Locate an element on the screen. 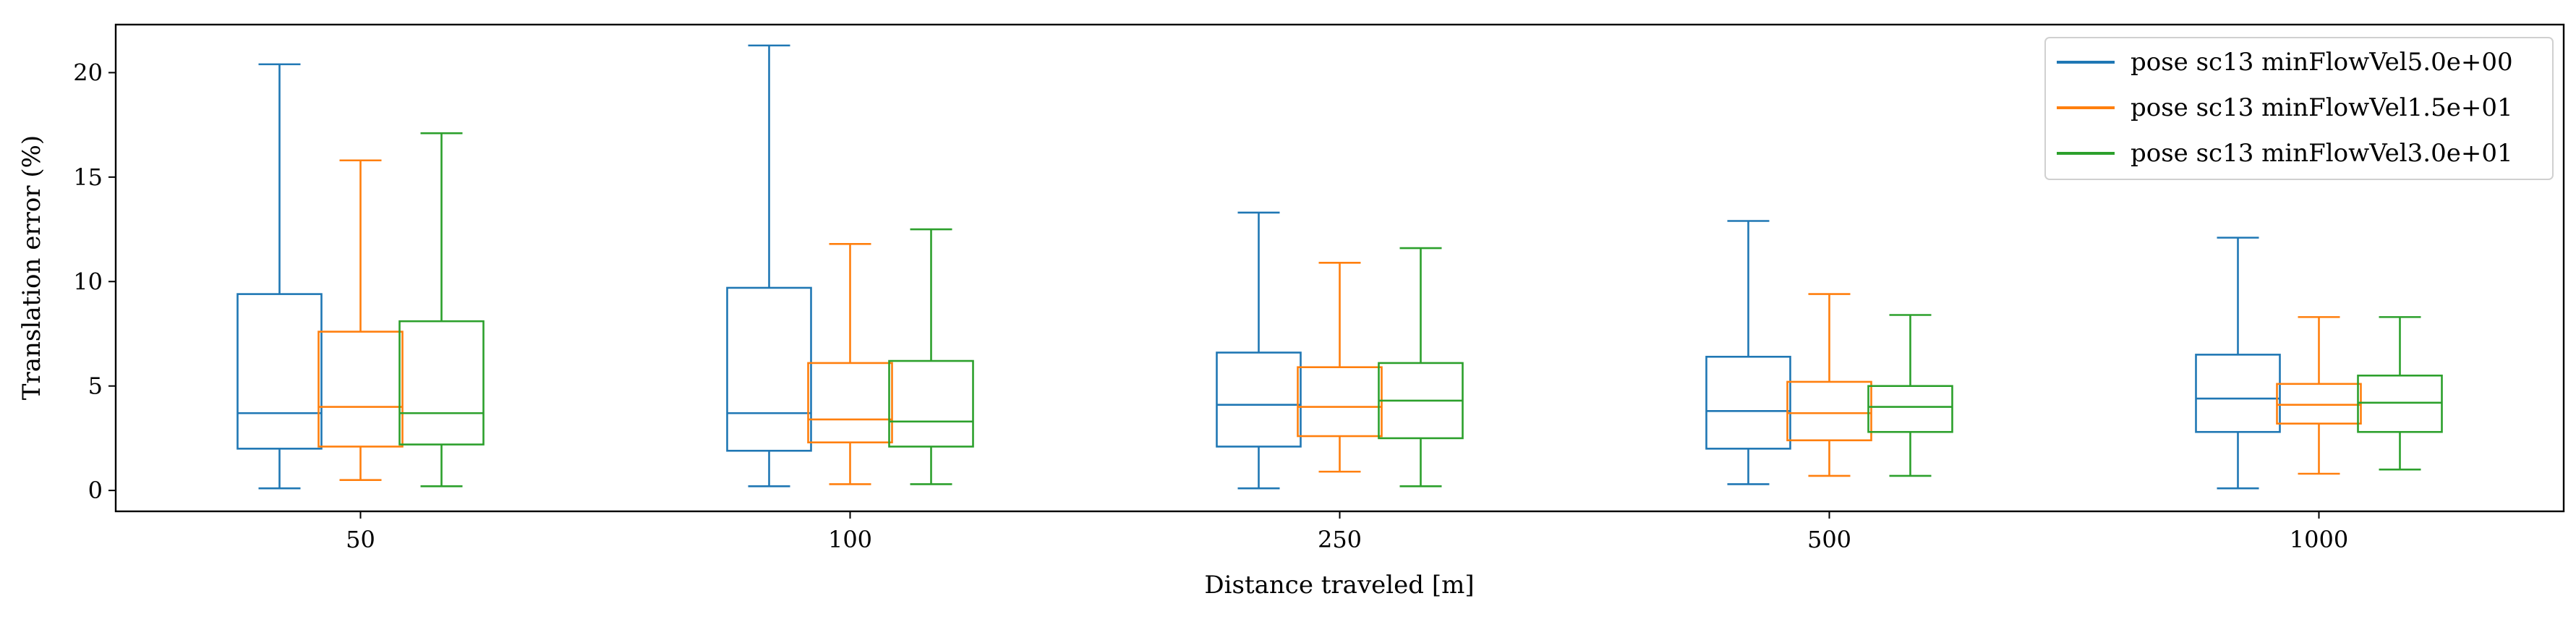 Image resolution: width=2576 pixels, height=622 pixels. x-axis: 50 100 250 500 1000 is located at coordinates (1347, 532).